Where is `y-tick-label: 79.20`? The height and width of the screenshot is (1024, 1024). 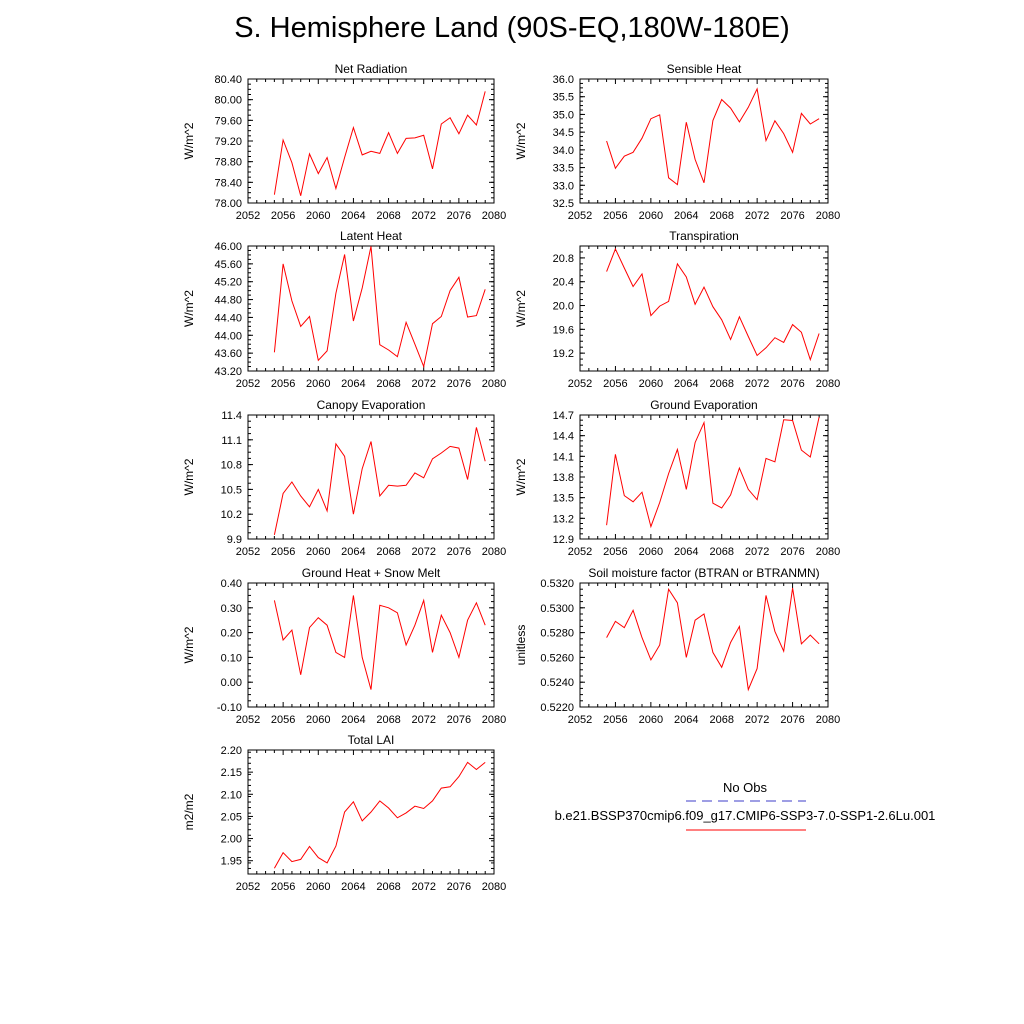 y-tick-label: 79.20 is located at coordinates (228, 142).